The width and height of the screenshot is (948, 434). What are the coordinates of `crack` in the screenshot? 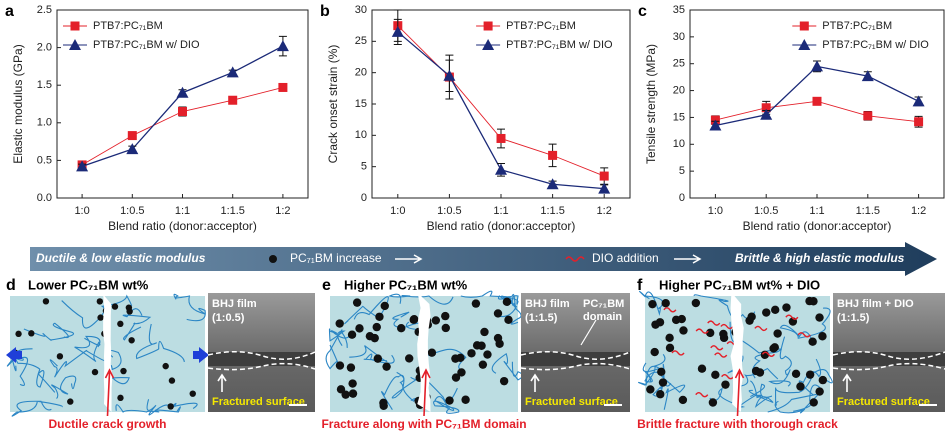 It's located at (737, 354).